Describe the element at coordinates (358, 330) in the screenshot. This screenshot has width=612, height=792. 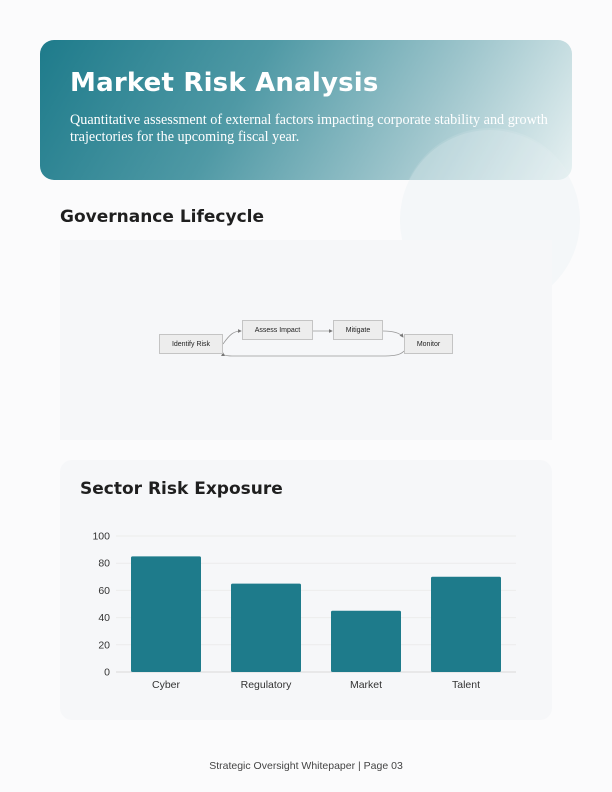
I see `node-mitigate: Mitigate` at that location.